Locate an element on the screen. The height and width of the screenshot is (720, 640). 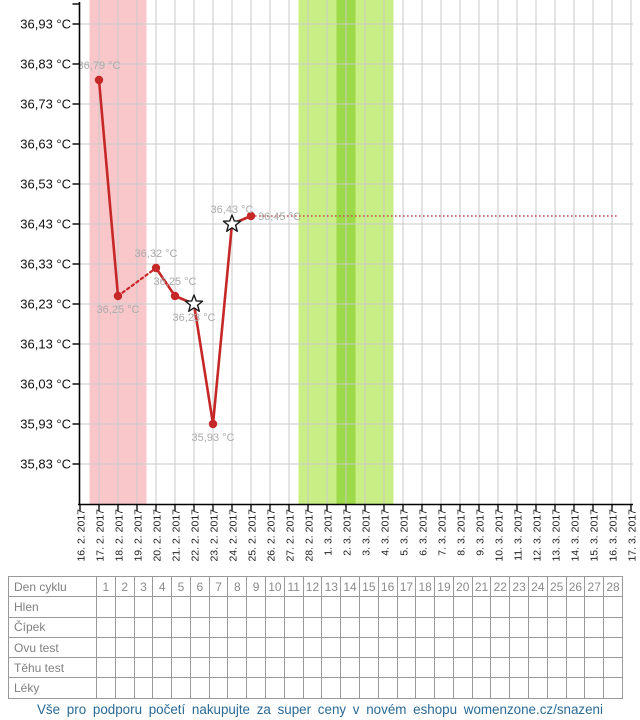
table-row: Čípek is located at coordinates (315, 627).